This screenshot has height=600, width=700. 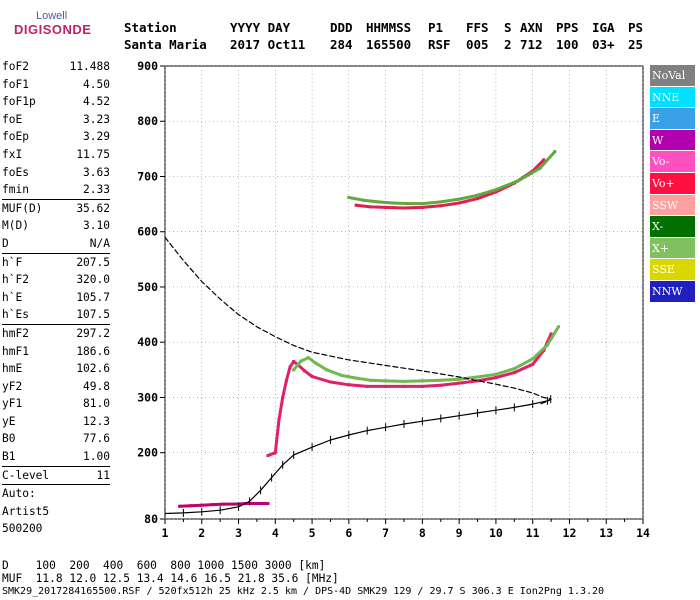 What do you see at coordinates (96, 137) in the screenshot?
I see `param-value: 3.29` at bounding box center [96, 137].